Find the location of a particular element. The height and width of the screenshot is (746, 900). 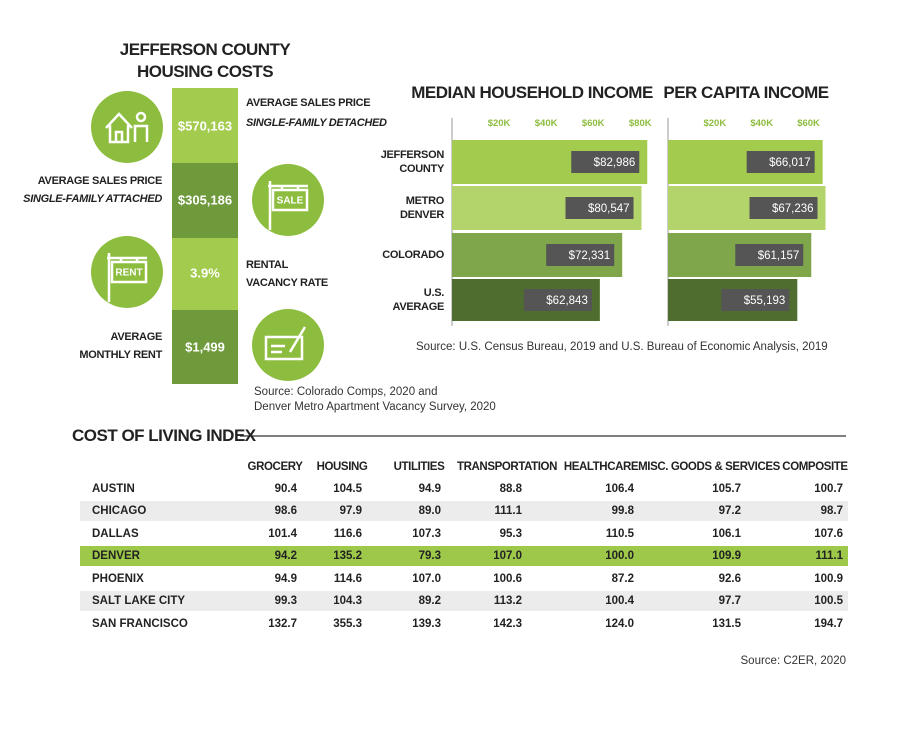

cell: 94.9 is located at coordinates (429, 489).